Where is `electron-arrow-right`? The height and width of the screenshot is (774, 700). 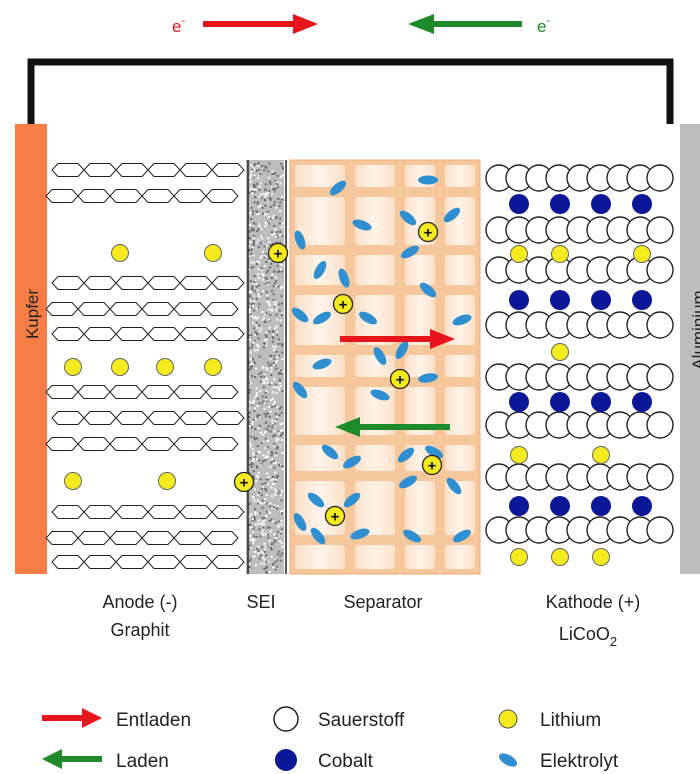
electron-arrow-right is located at coordinates (260, 24).